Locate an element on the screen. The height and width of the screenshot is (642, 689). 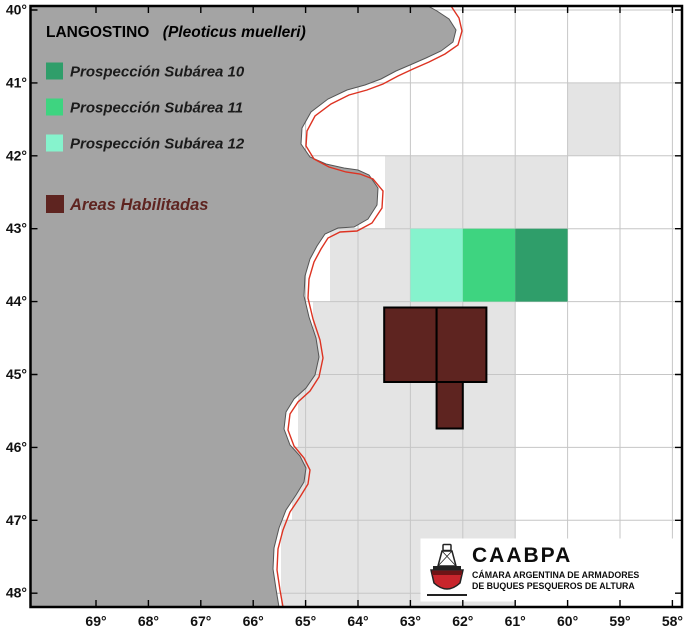
logo-subtitle-line1: CÁMARA ARGENTINA DE ARMADORES is located at coordinates (555, 575).